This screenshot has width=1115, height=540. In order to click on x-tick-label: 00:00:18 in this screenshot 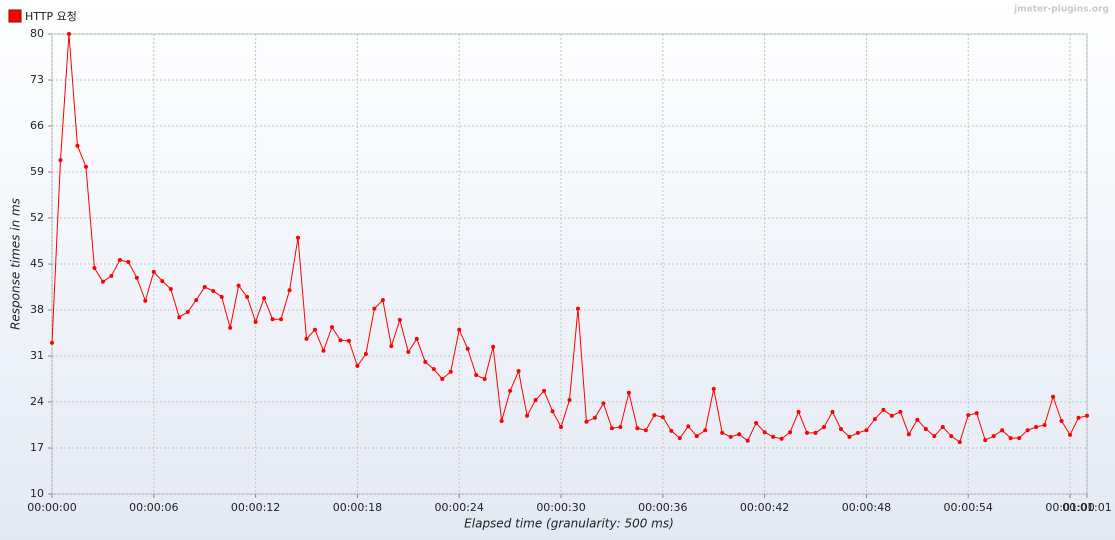, I will do `click(357, 507)`.